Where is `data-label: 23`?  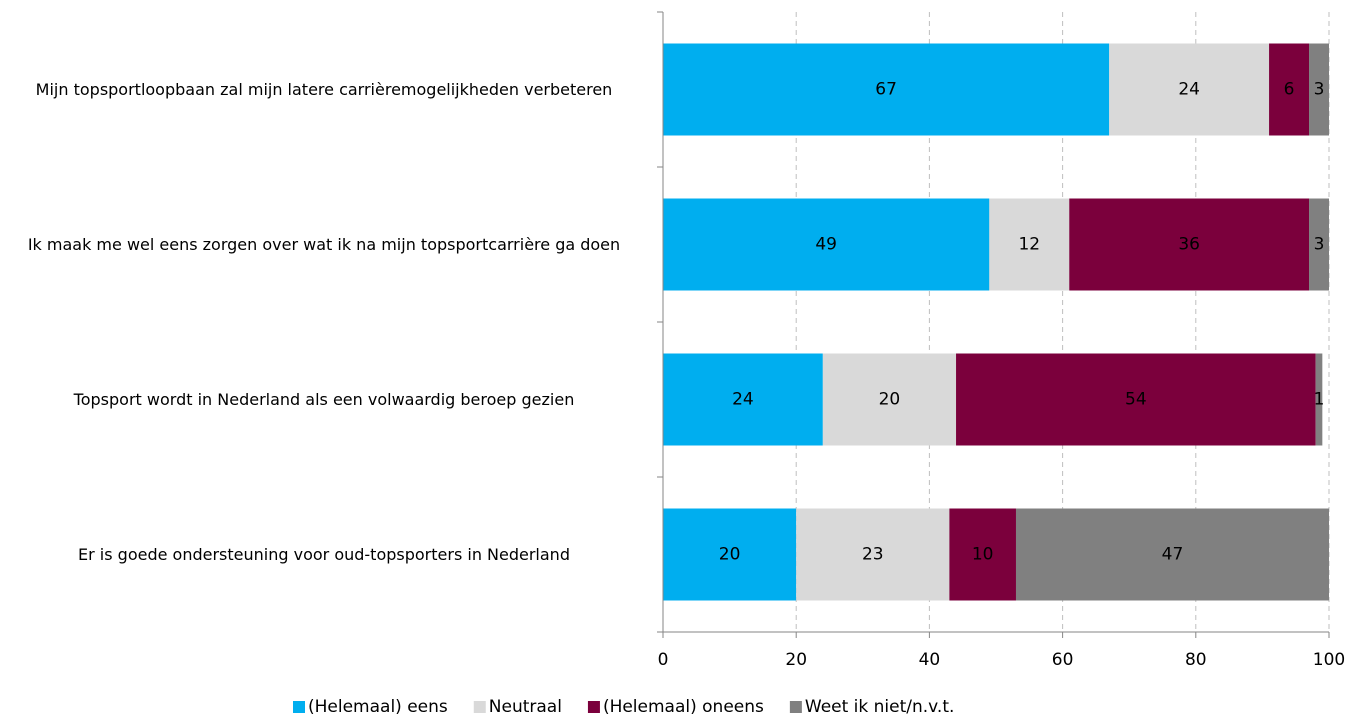 data-label: 23 is located at coordinates (873, 555).